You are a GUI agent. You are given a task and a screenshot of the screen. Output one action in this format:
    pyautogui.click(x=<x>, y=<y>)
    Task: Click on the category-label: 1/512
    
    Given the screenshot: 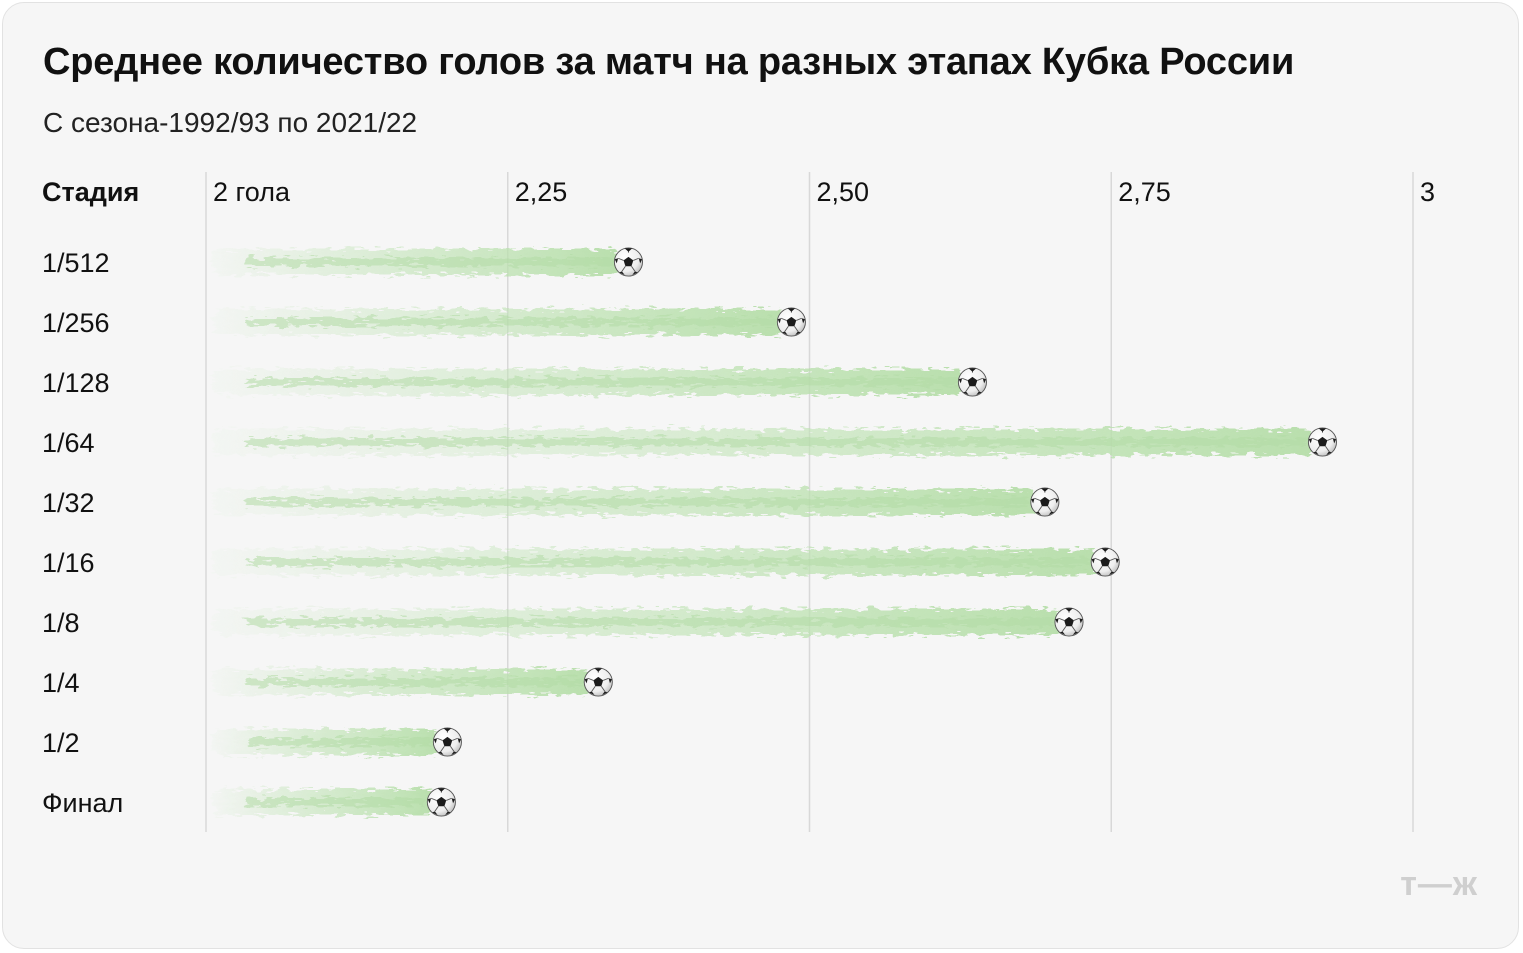 What is the action you would take?
    pyautogui.click(x=76, y=263)
    